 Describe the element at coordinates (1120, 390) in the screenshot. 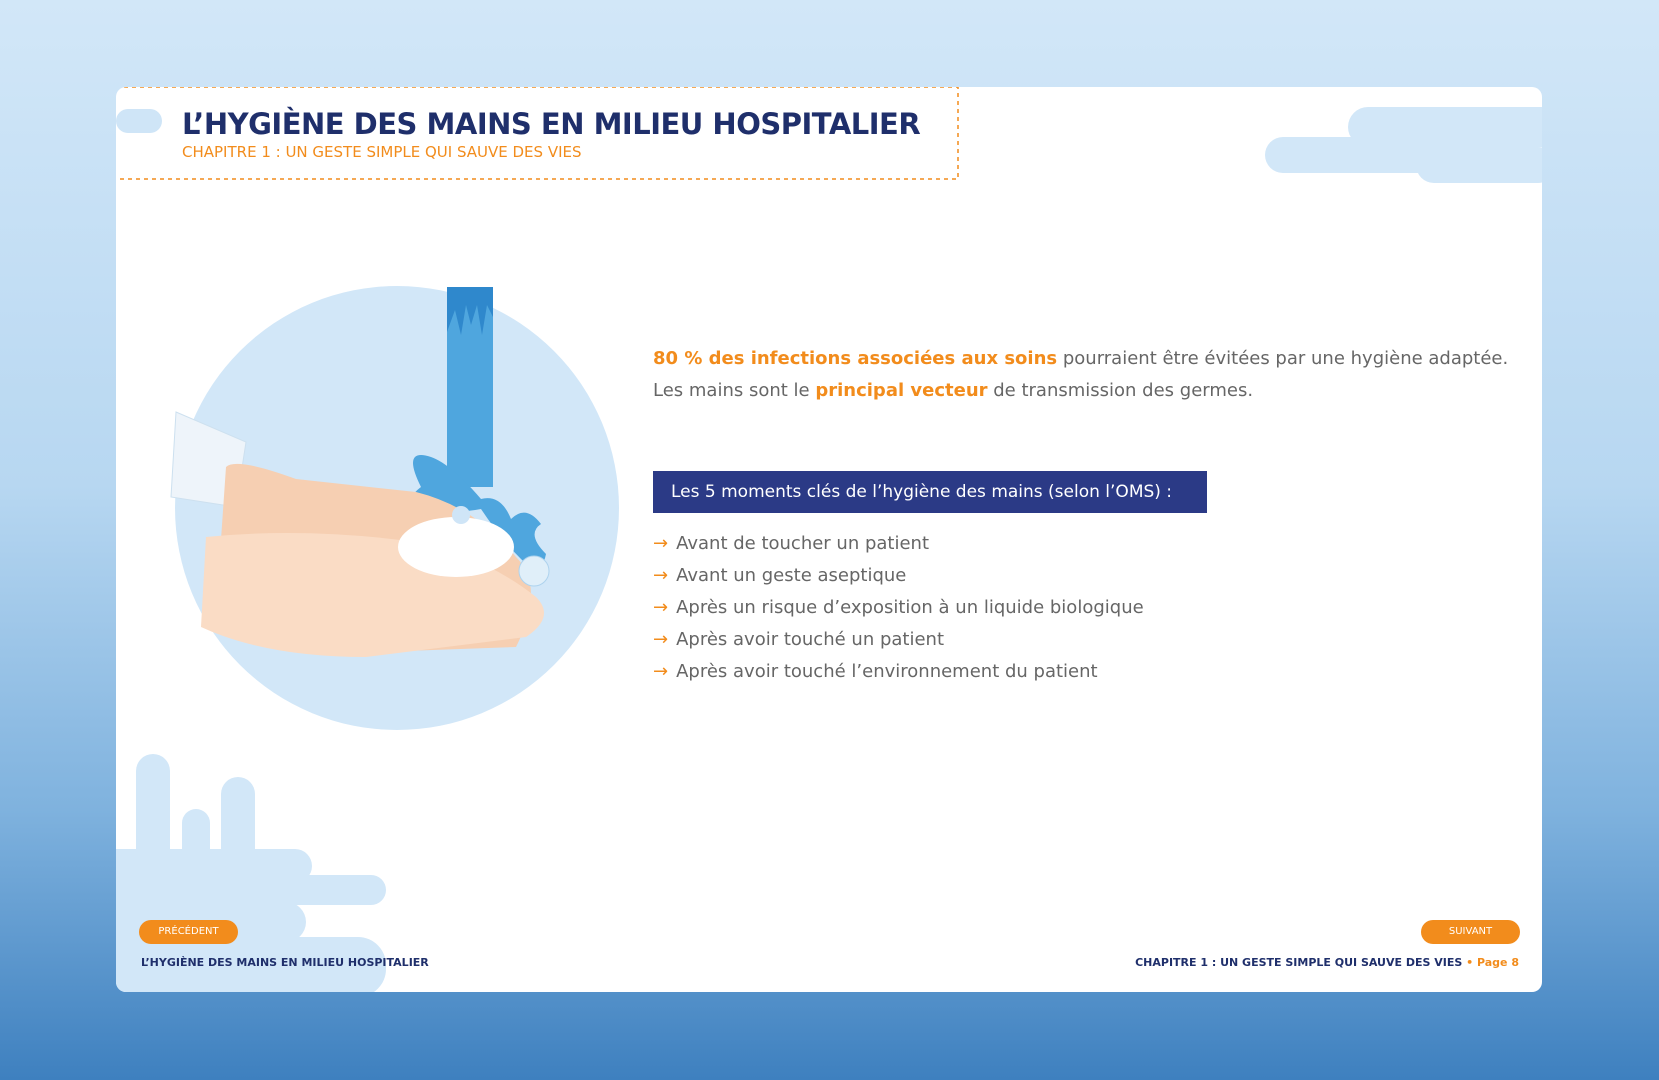

I see `text: de transmission des germes.` at that location.